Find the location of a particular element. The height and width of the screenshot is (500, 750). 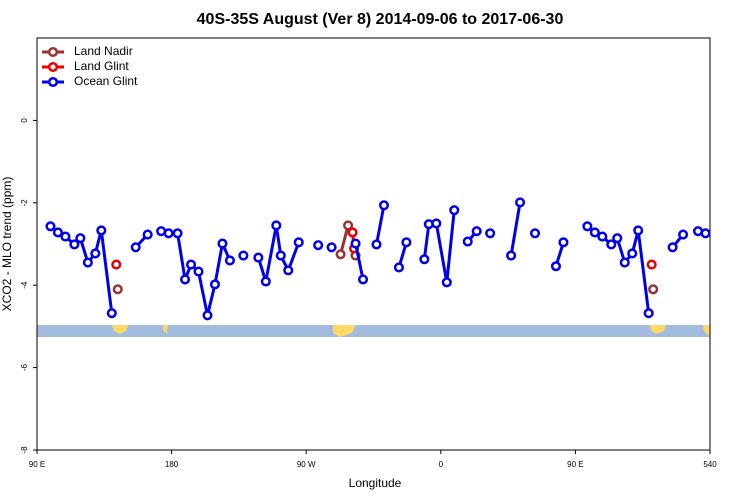

map-strip is located at coordinates (373, 331).